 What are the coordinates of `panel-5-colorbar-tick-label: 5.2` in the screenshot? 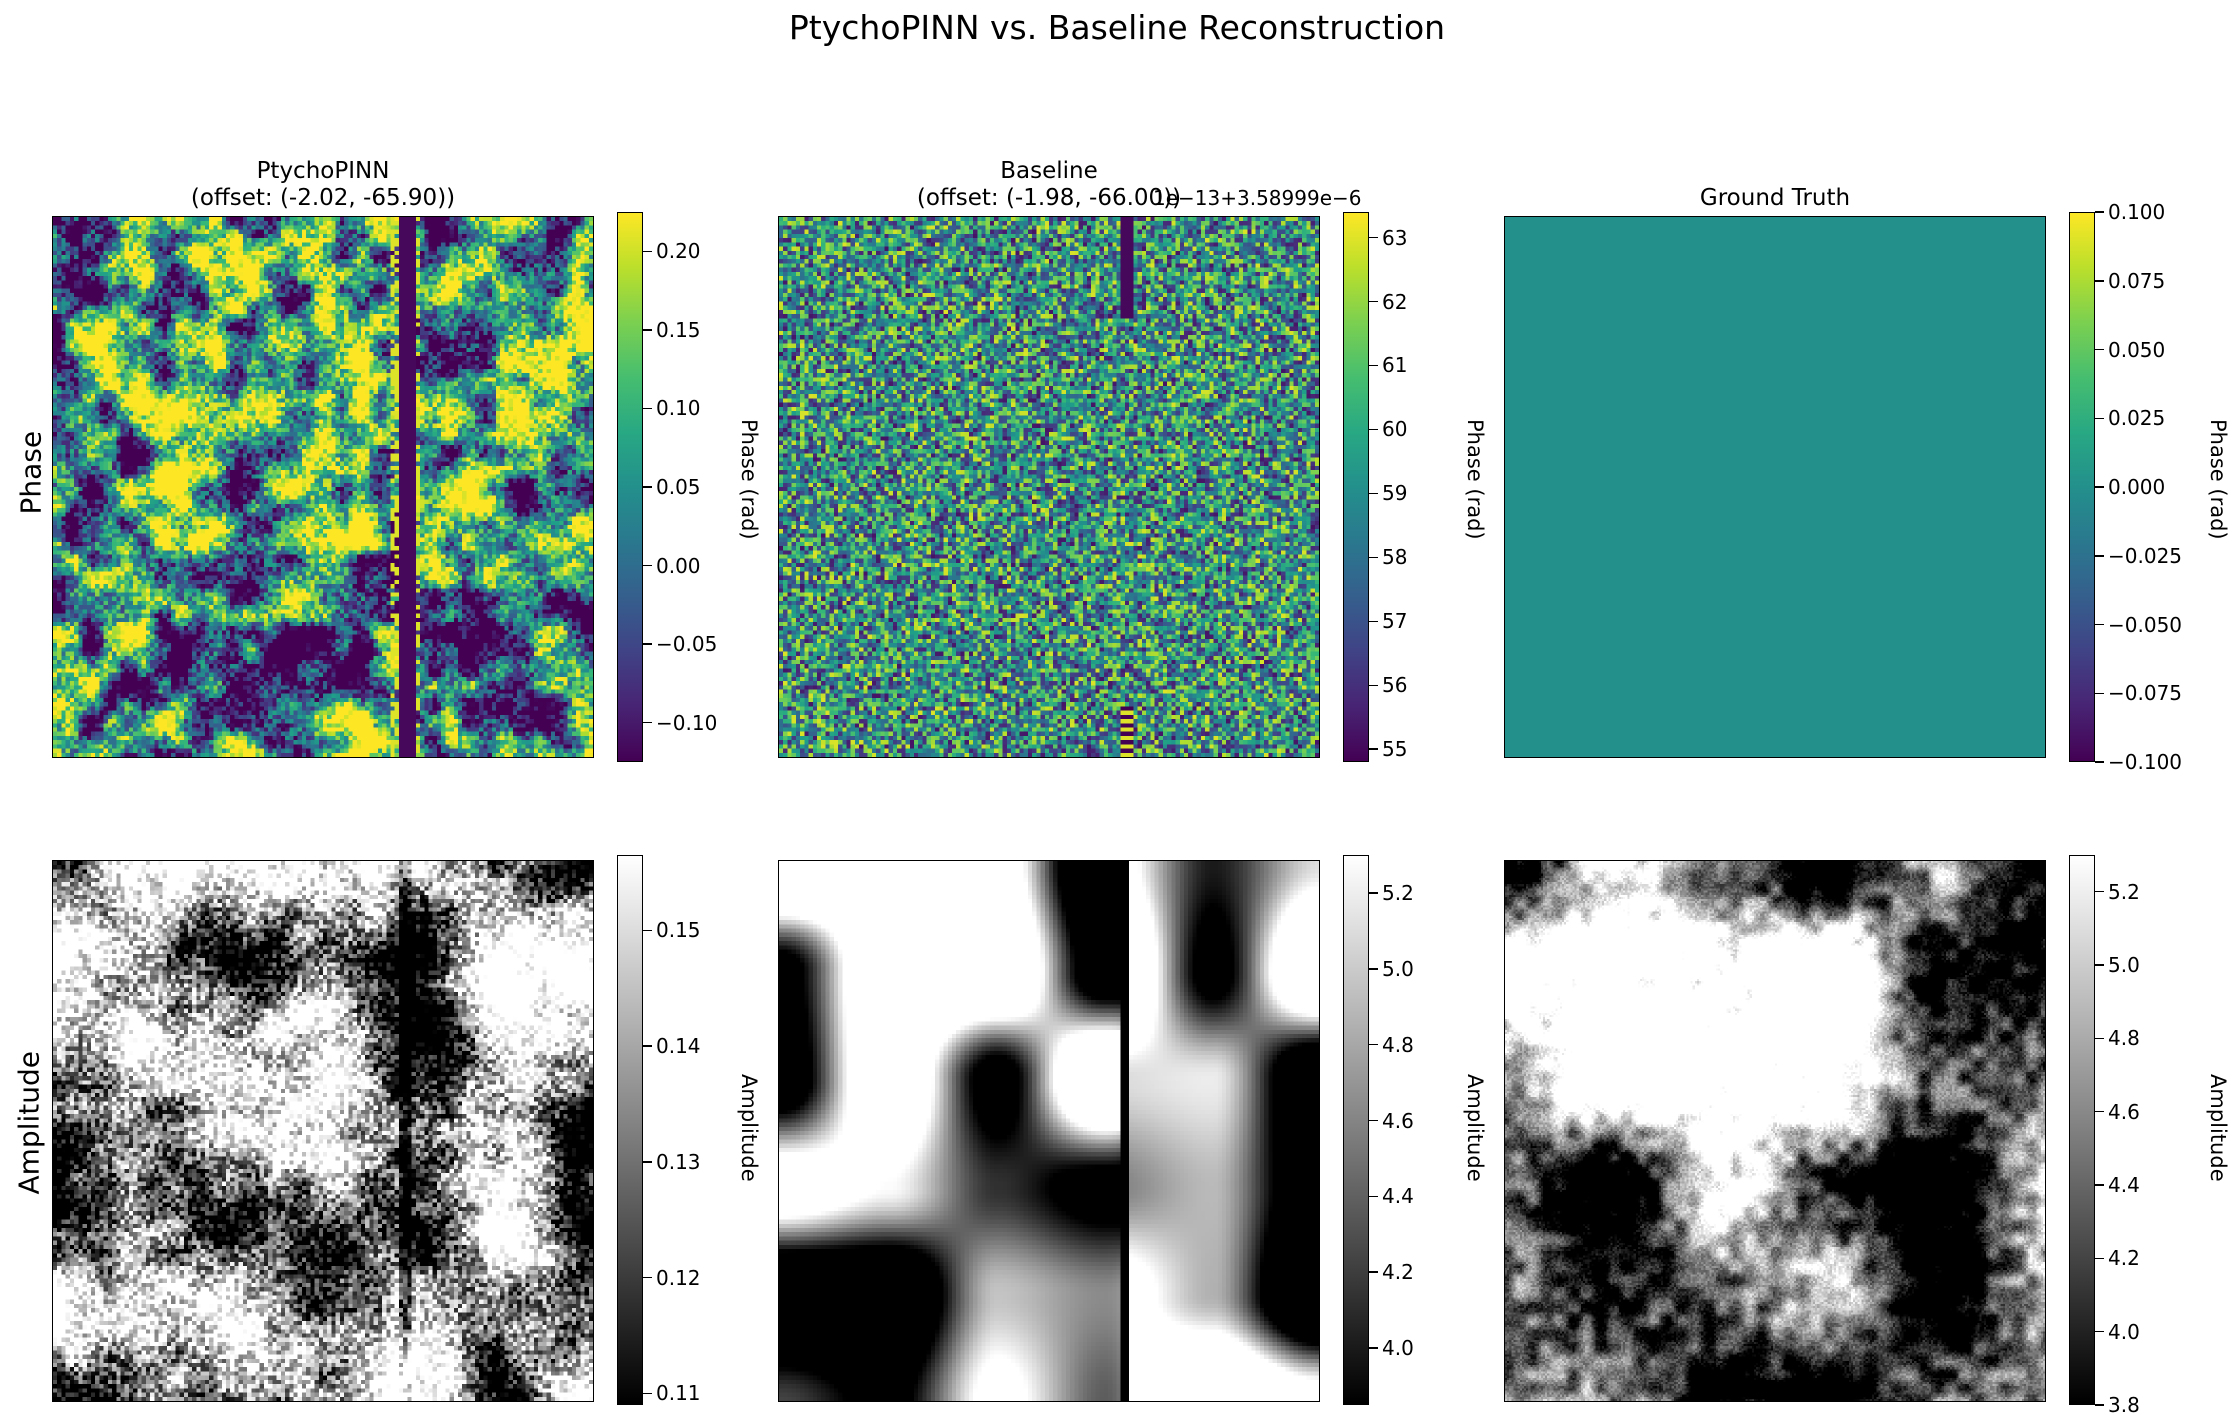 It's located at (1398, 892).